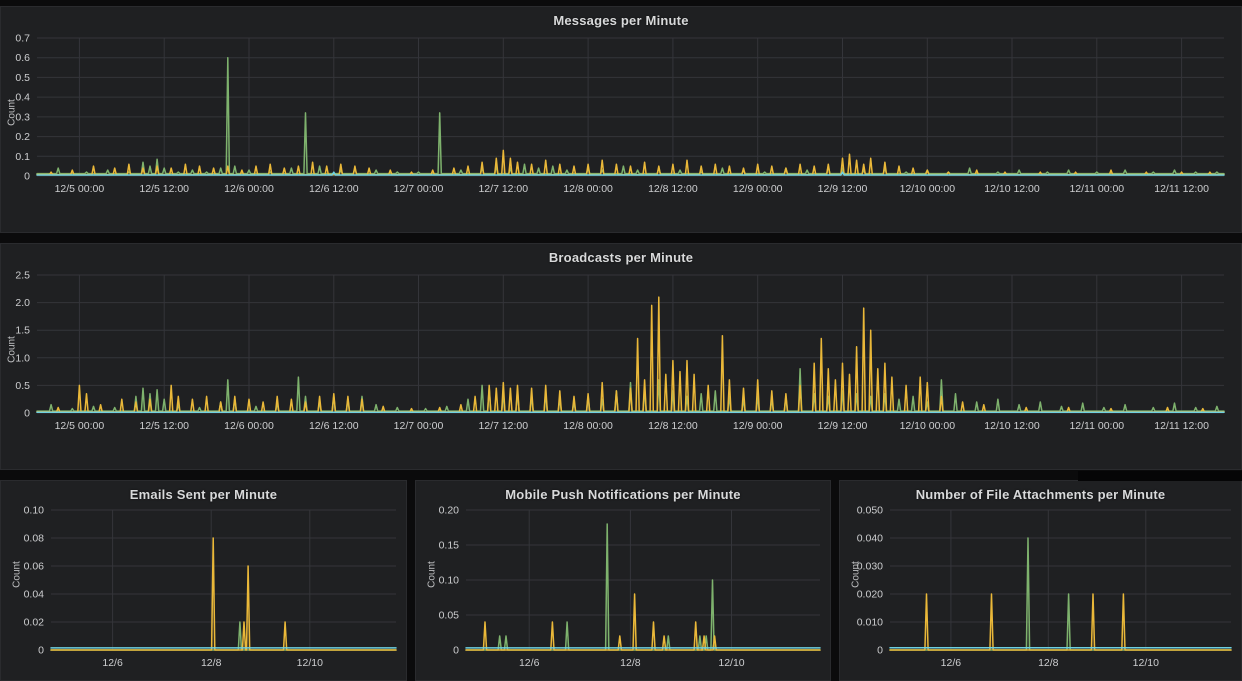 This screenshot has height=681, width=1242. I want to click on x-tick-label: 12/10 00:00, so click(928, 426).